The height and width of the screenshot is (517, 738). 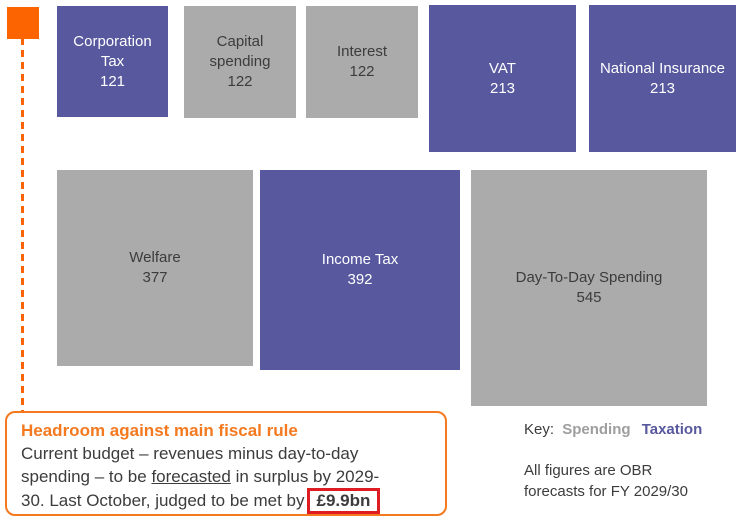 What do you see at coordinates (360, 270) in the screenshot?
I see `block-income-tax: Income Tax 392` at bounding box center [360, 270].